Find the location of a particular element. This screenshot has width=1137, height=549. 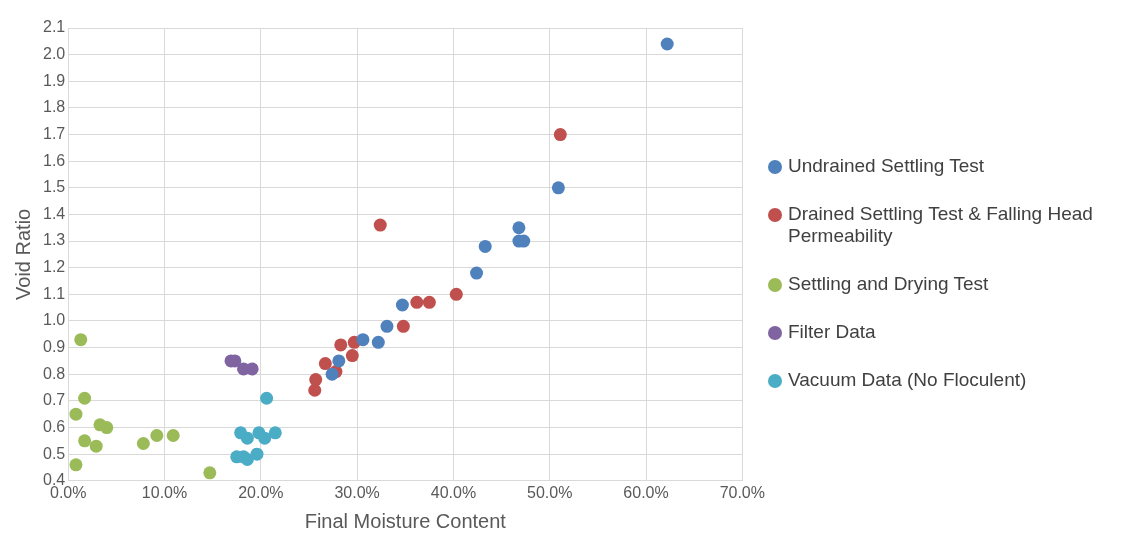

y-tick-label: 1.6 is located at coordinates (54, 160).